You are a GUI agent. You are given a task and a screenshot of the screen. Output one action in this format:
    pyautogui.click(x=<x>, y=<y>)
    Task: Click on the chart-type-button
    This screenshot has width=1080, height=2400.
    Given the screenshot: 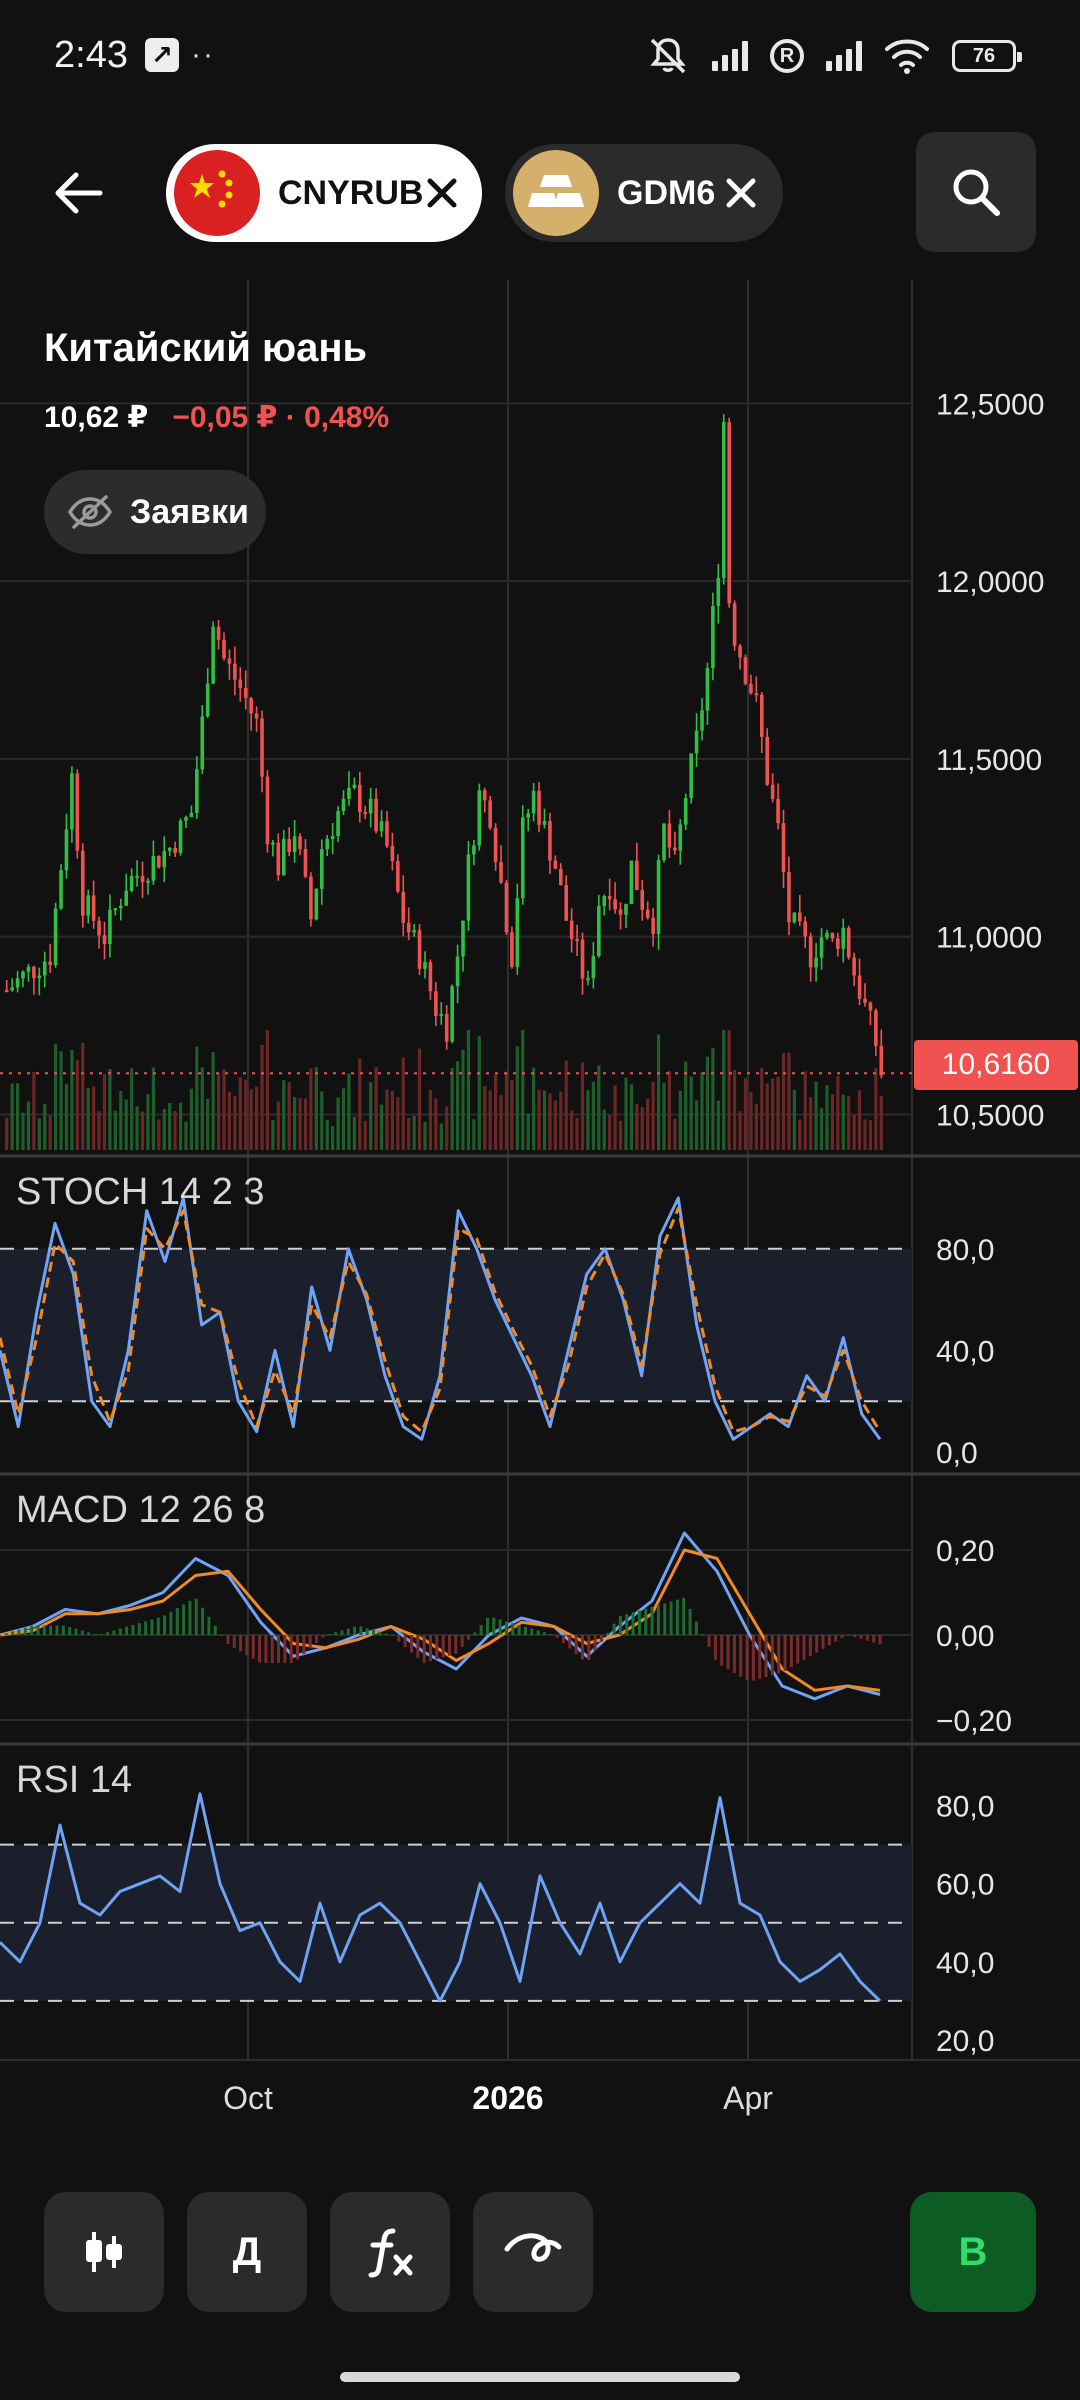 What is the action you would take?
    pyautogui.click(x=104, y=2252)
    